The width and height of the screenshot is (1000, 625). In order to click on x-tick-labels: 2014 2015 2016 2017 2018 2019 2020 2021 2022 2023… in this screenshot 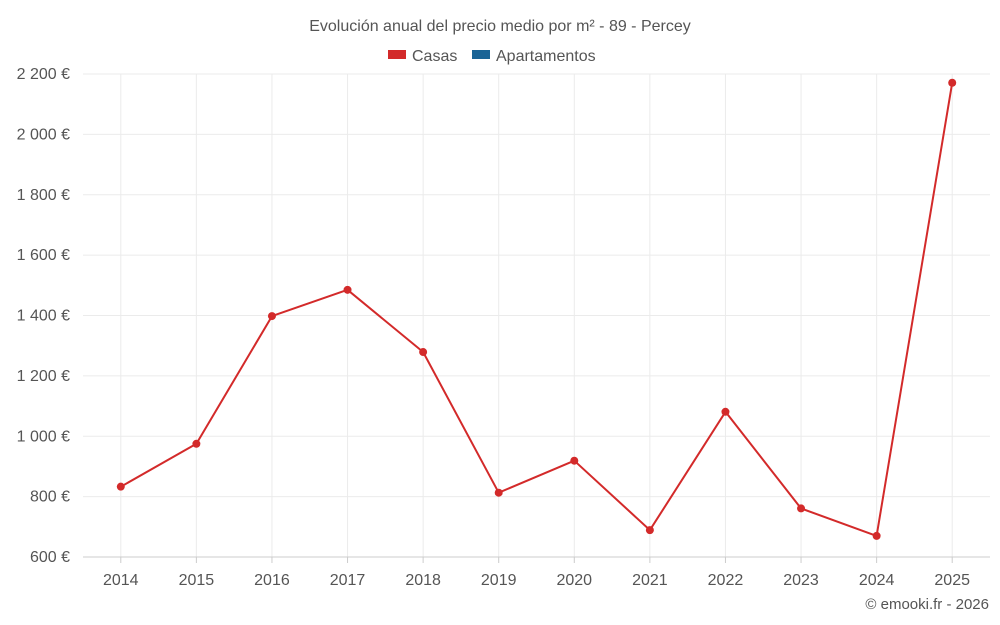, I will do `click(536, 580)`.